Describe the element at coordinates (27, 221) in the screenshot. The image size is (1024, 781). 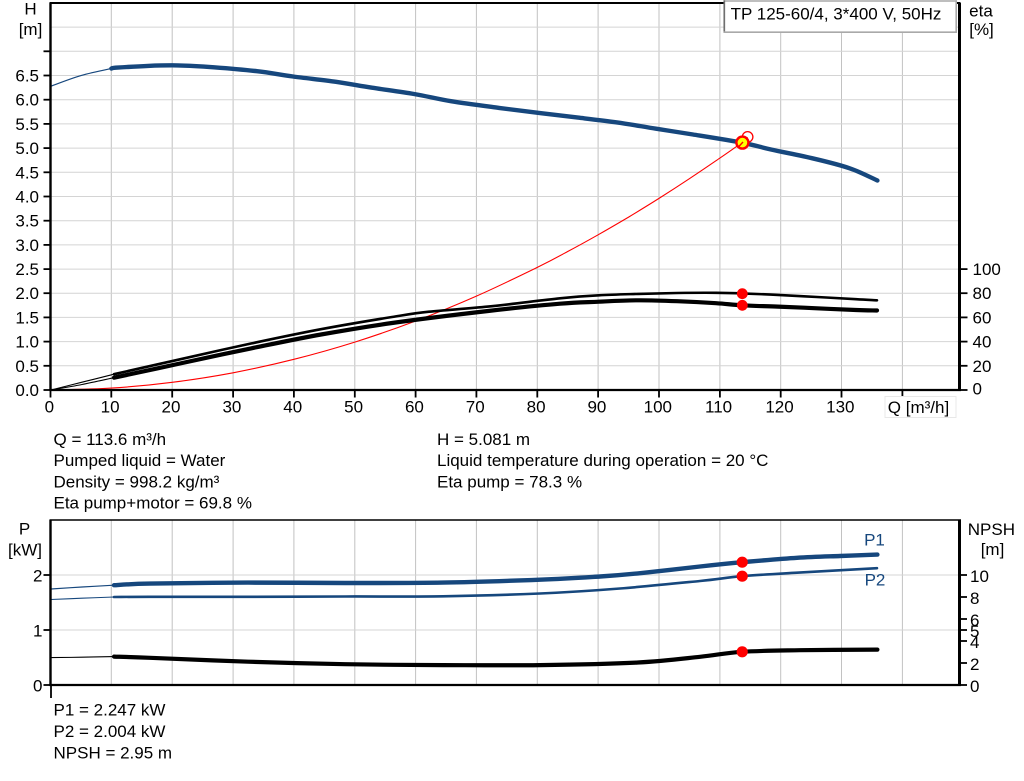
I see `svg-text: 3.5` at that location.